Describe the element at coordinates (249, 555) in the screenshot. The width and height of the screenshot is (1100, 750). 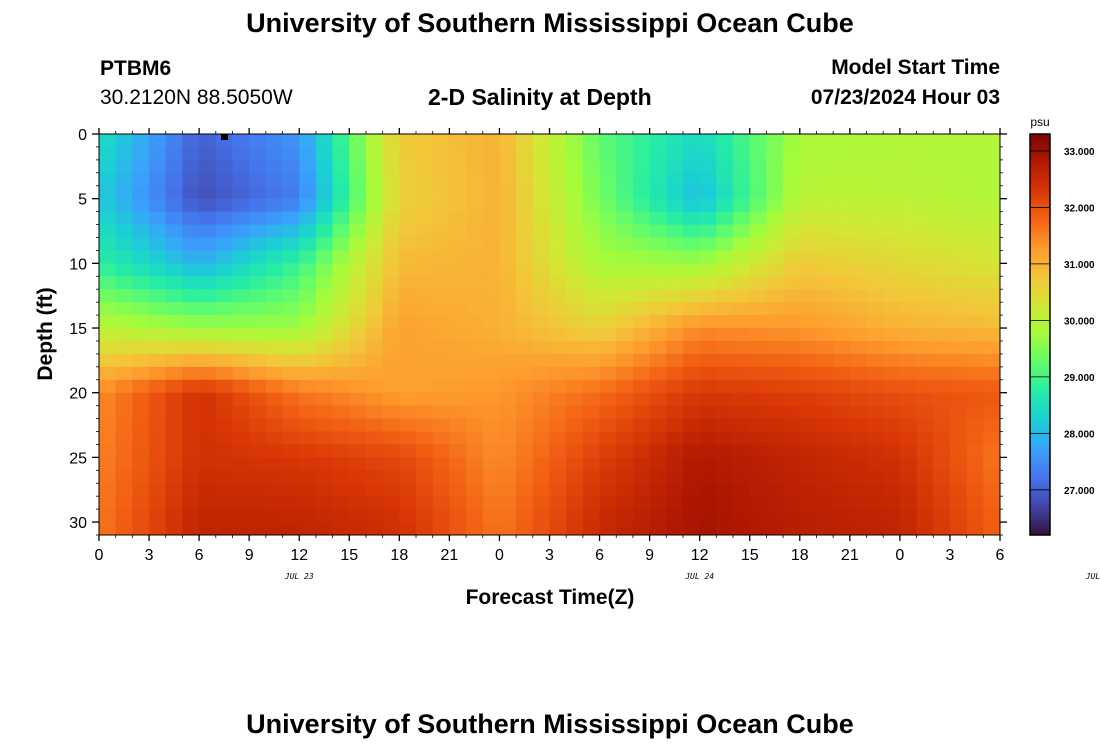
I see `x-tick-label: 9` at that location.